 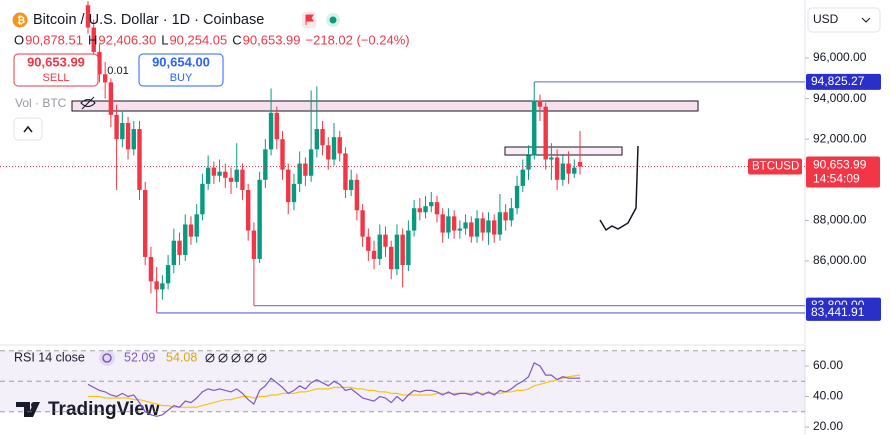 I want to click on drawn-path, so click(x=619, y=188).